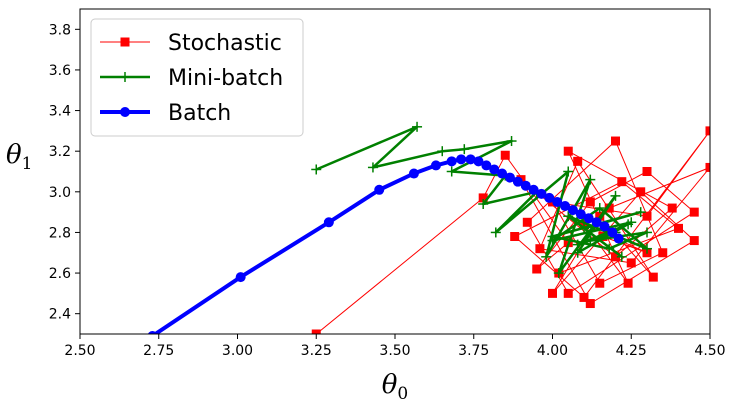 This screenshot has height=404, width=739. I want to click on y-tick-label: 3.8, so click(60, 30).